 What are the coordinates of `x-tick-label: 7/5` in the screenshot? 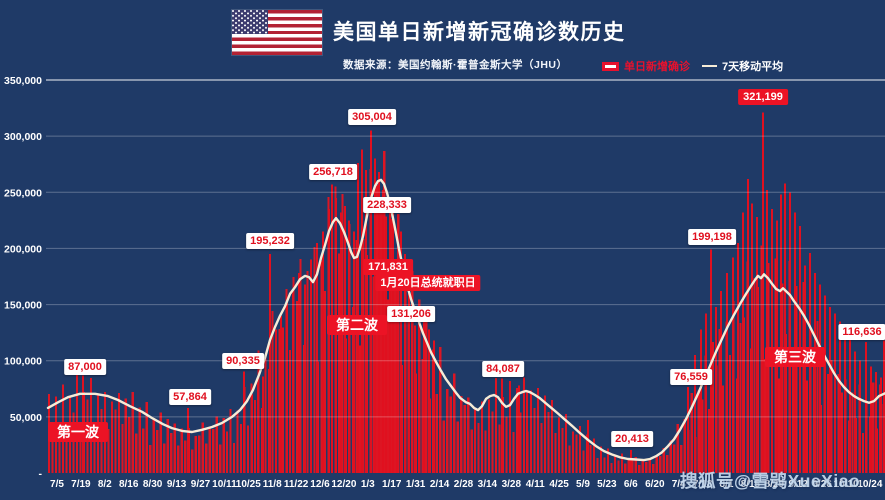 It's located at (57, 484).